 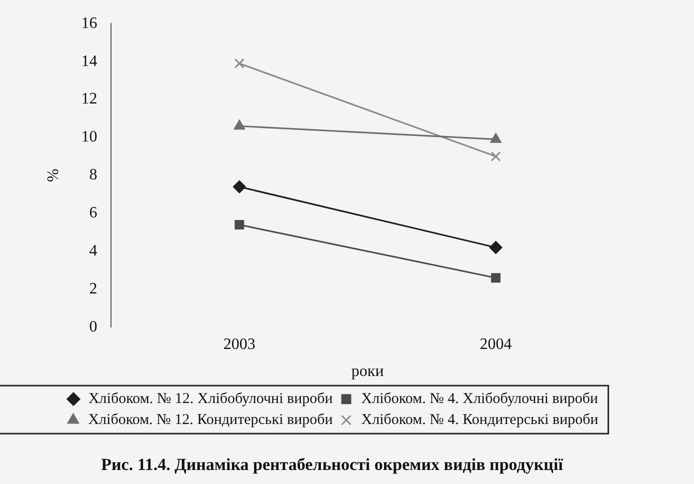 I want to click on y-tick-label: 16, so click(x=89, y=23).